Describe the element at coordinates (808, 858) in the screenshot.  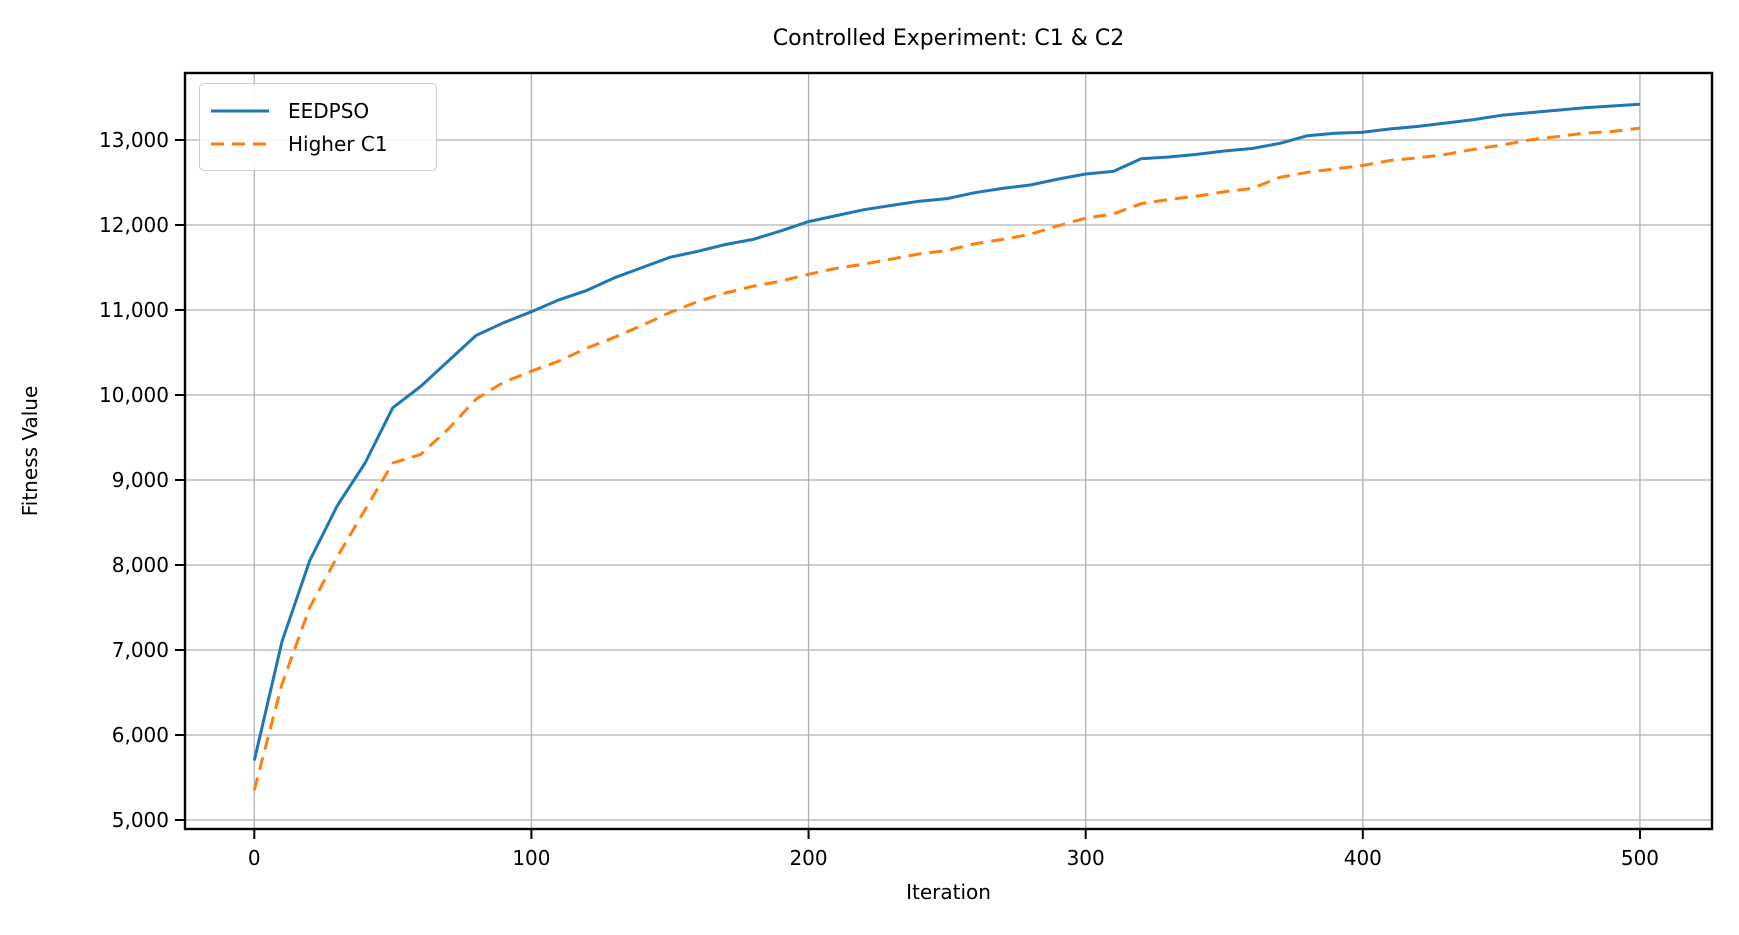
I see `x-tick-label: 200` at that location.